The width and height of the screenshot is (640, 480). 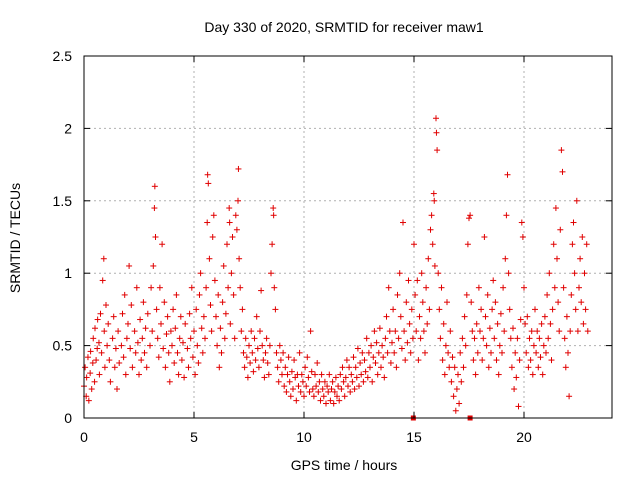 What do you see at coordinates (63, 56) in the screenshot?
I see `y-tick-label: 2.5` at bounding box center [63, 56].